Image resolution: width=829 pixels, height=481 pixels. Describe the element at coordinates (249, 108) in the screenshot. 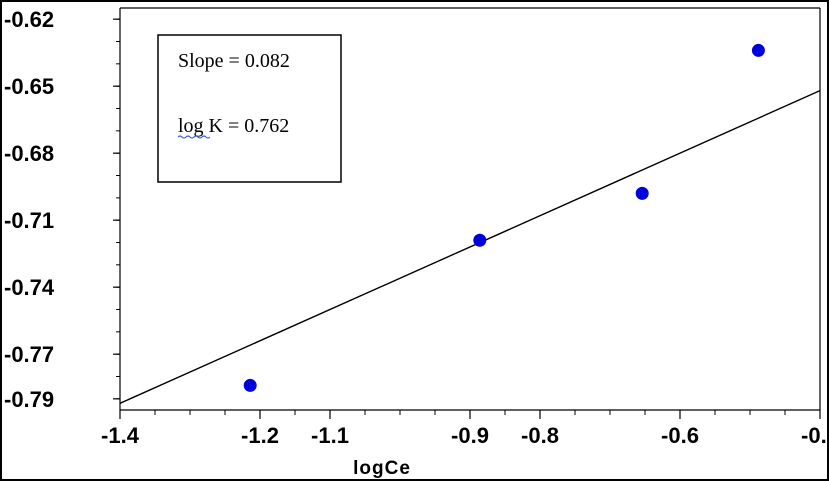

I see `annotation-box` at that location.